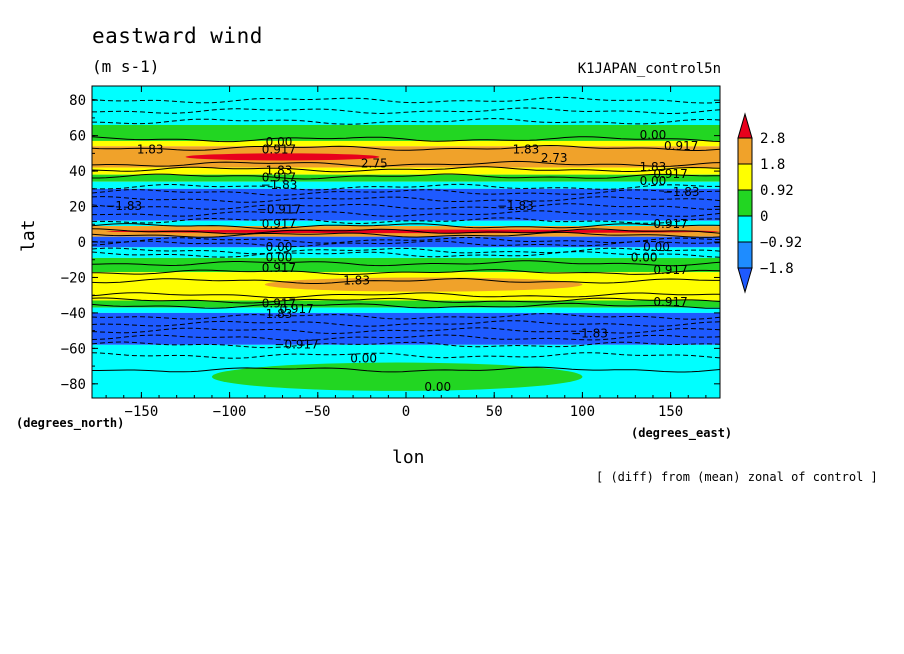 The image size is (904, 654). What do you see at coordinates (656, 247) in the screenshot?
I see `contour-label-21: 0.00` at bounding box center [656, 247].